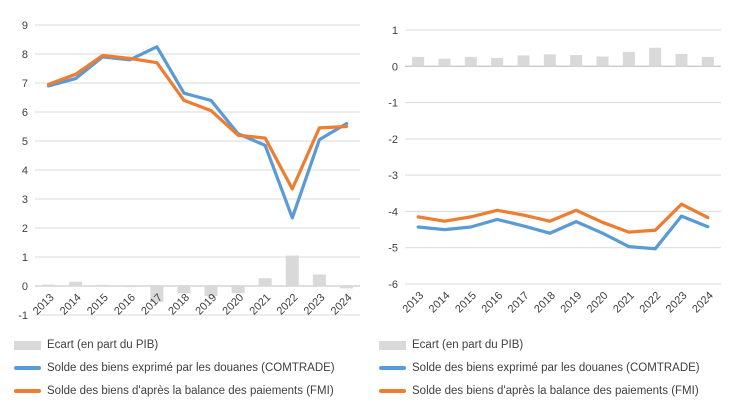 The width and height of the screenshot is (730, 410). I want to click on x-tick-label: 2017, so click(519, 303).